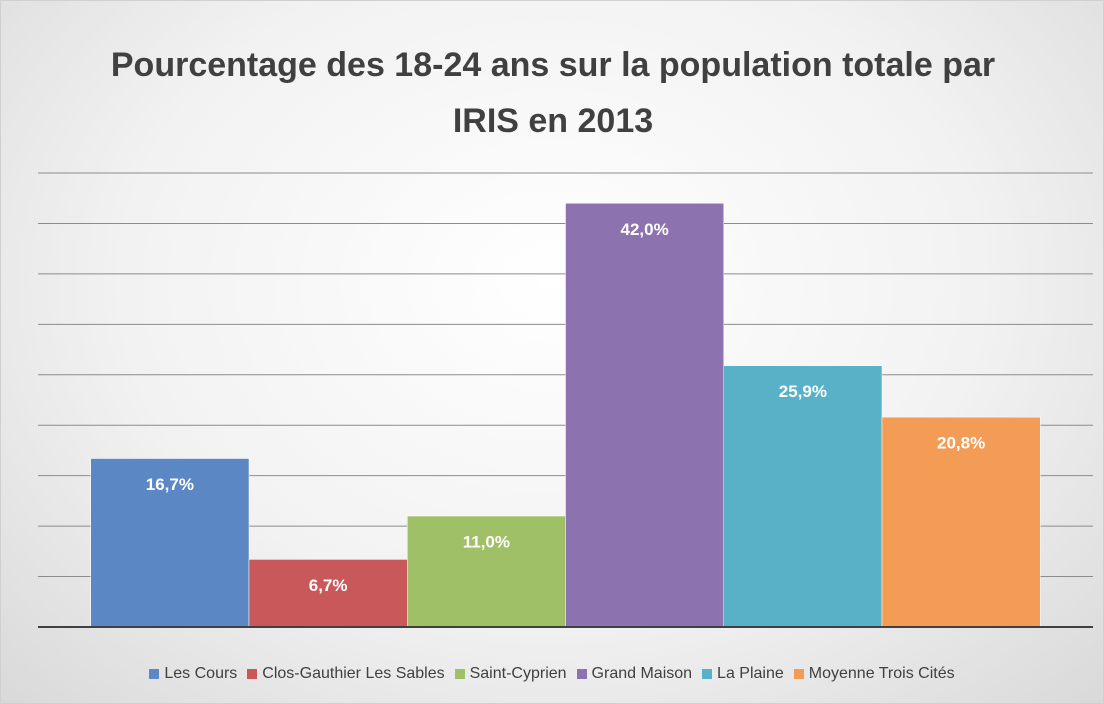 Image resolution: width=1104 pixels, height=704 pixels. Describe the element at coordinates (881, 673) in the screenshot. I see `legend-label: Moyenne Trois Cités` at that location.